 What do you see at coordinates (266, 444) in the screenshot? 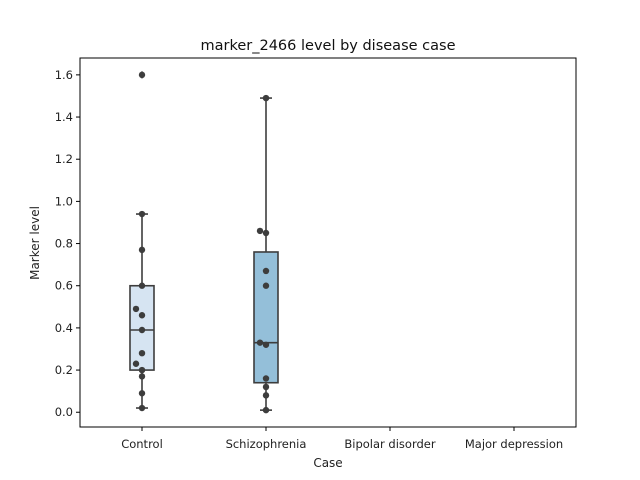
I see `x-tick-label: Schizophrenia` at bounding box center [266, 444].